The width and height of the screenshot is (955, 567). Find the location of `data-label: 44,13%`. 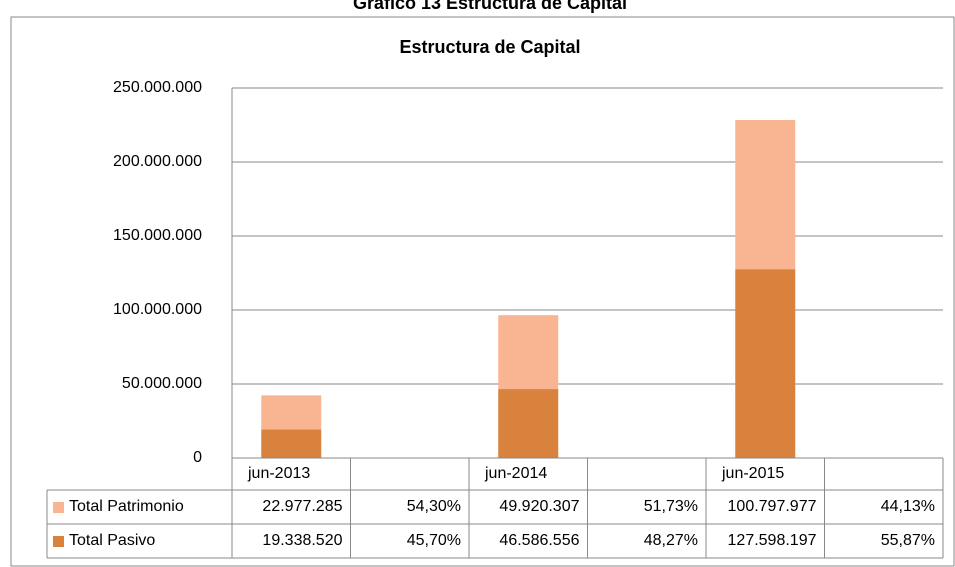

data-label: 44,13% is located at coordinates (908, 506).